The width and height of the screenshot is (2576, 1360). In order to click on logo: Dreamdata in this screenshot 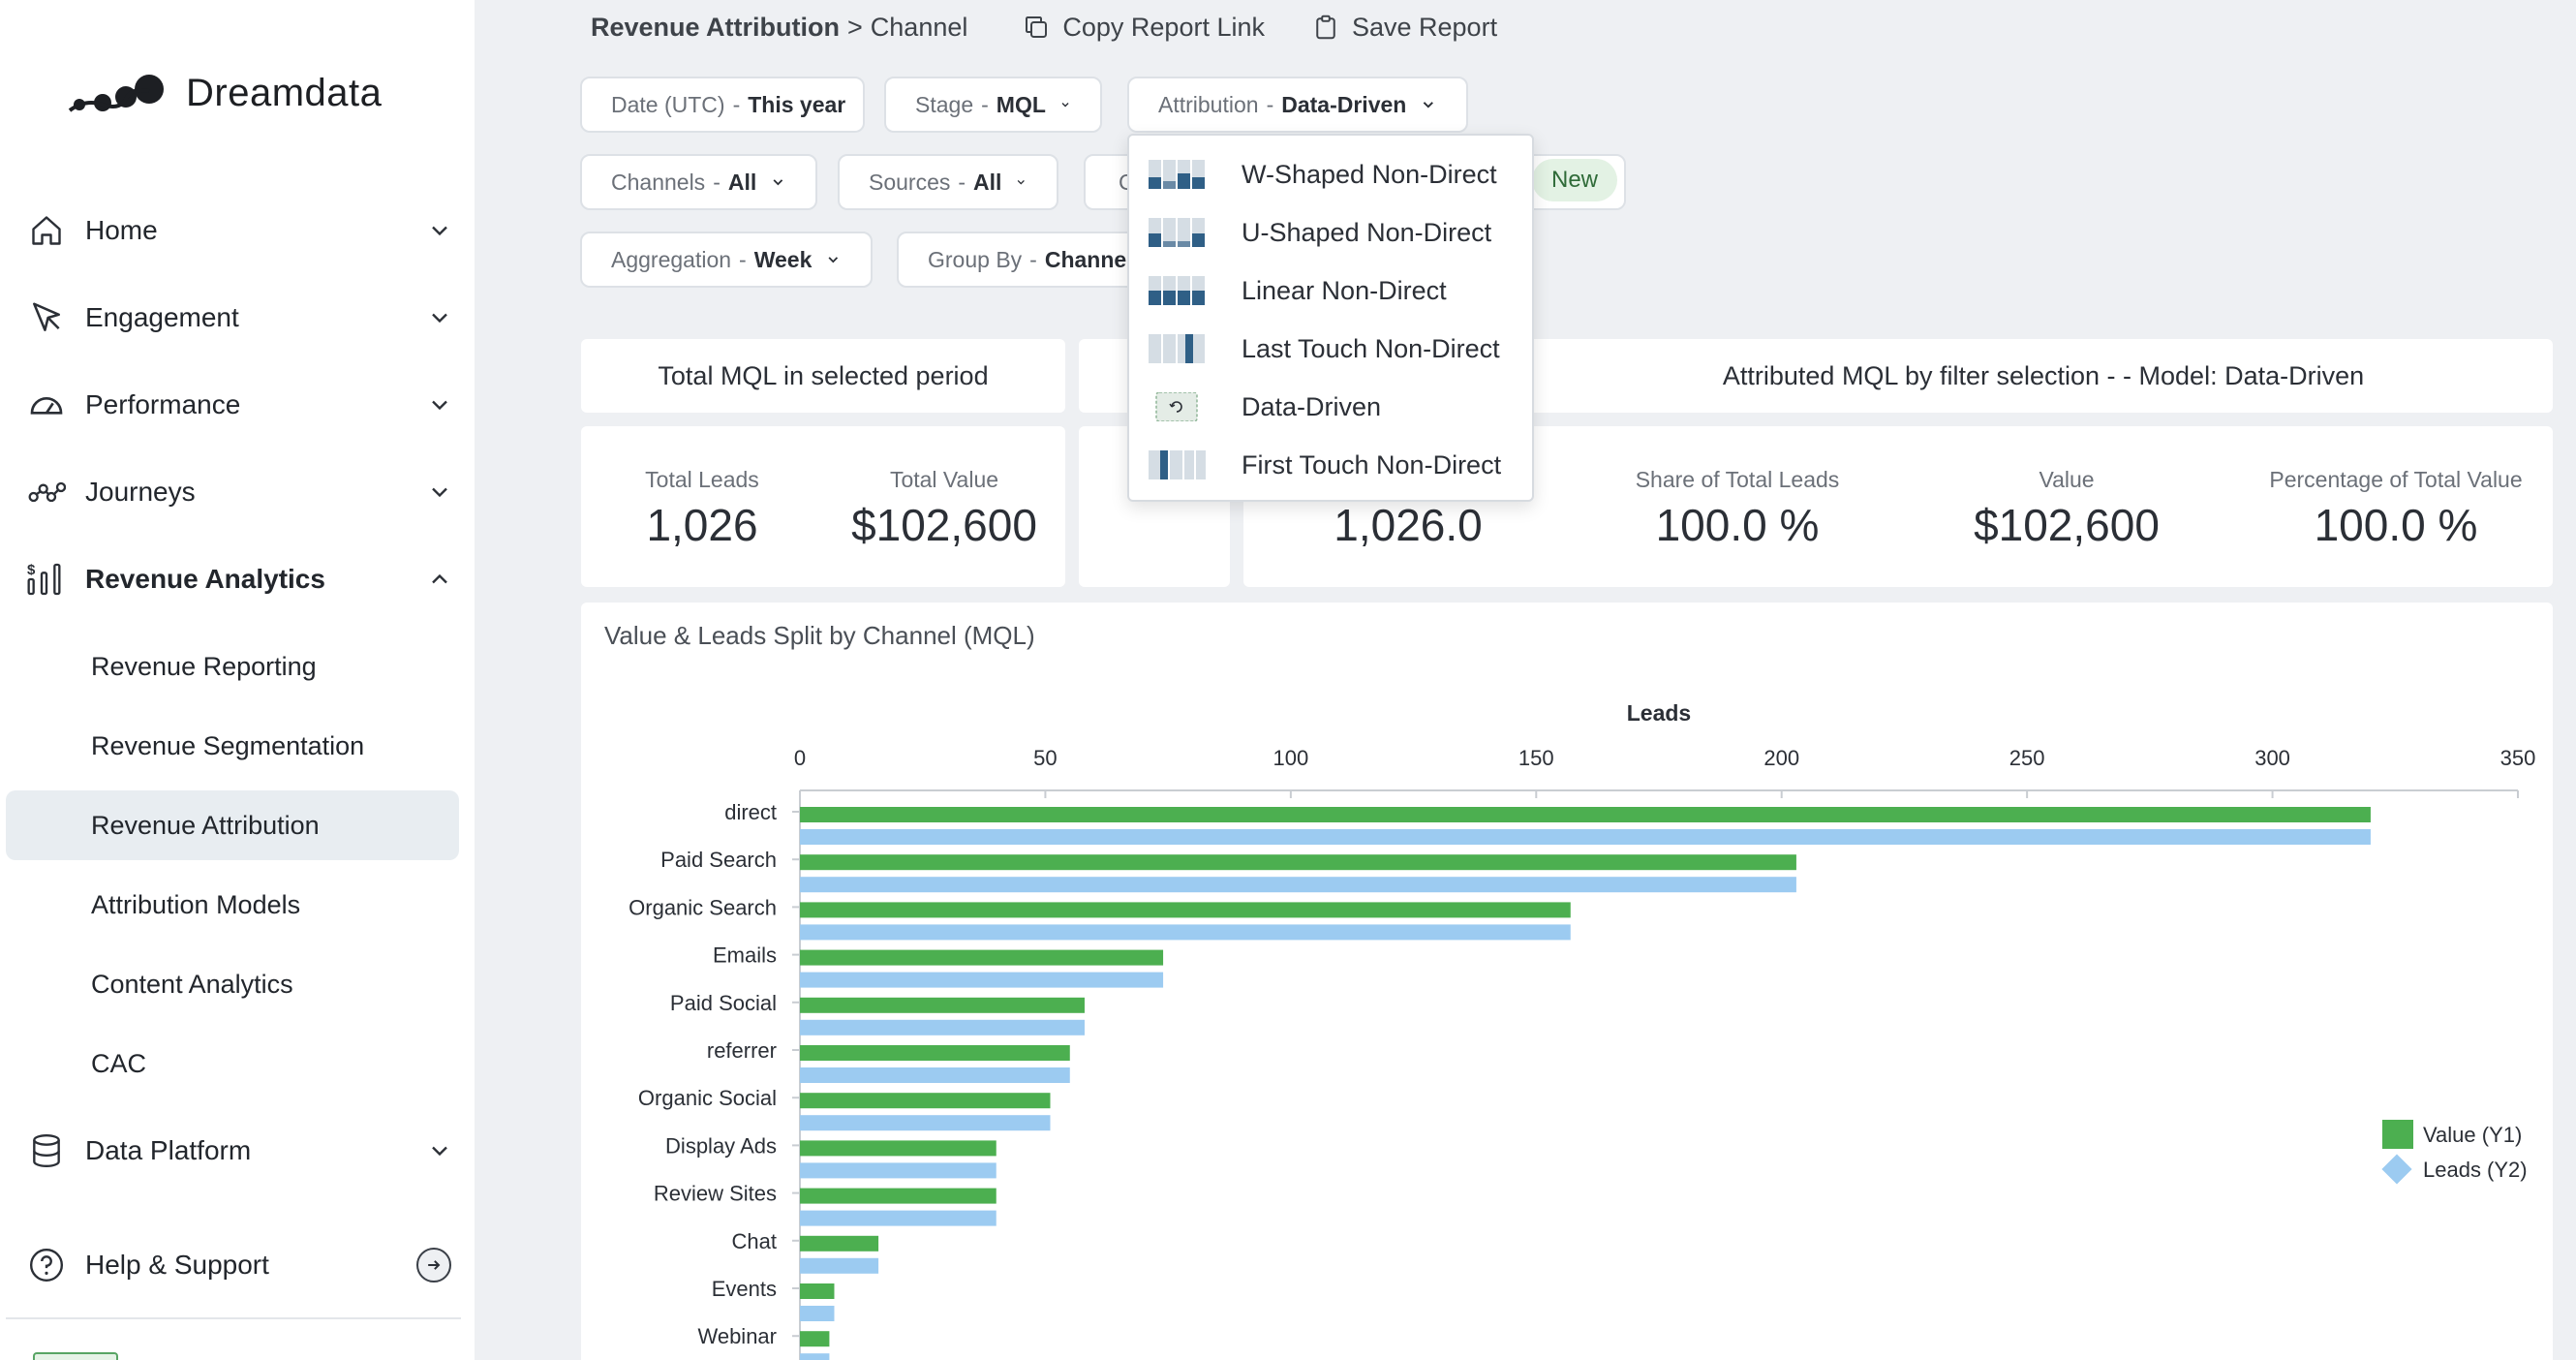, I will do `click(224, 93)`.